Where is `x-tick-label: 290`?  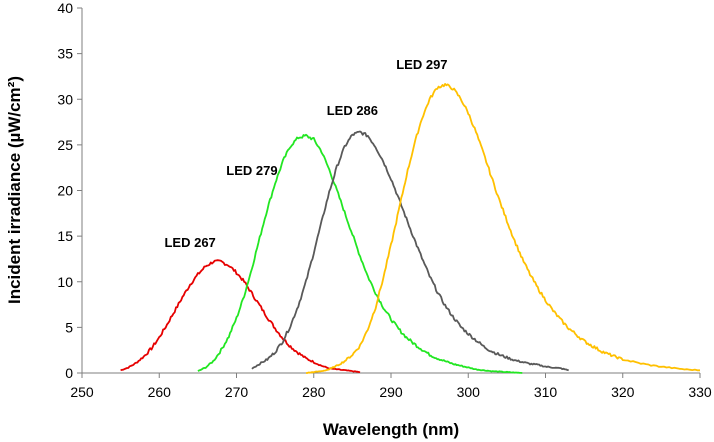
x-tick-label: 290 is located at coordinates (391, 392).